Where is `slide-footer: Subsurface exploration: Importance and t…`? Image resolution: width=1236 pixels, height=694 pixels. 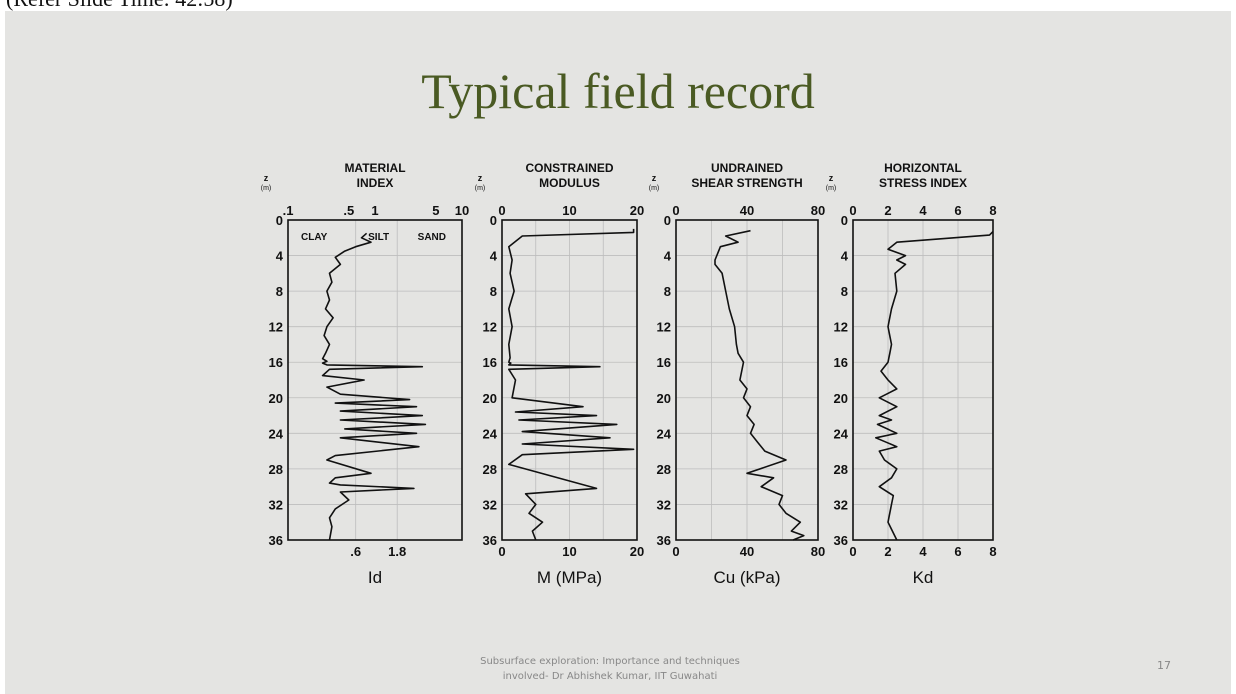
slide-footer: Subsurface exploration: Importance and t… is located at coordinates (610, 669).